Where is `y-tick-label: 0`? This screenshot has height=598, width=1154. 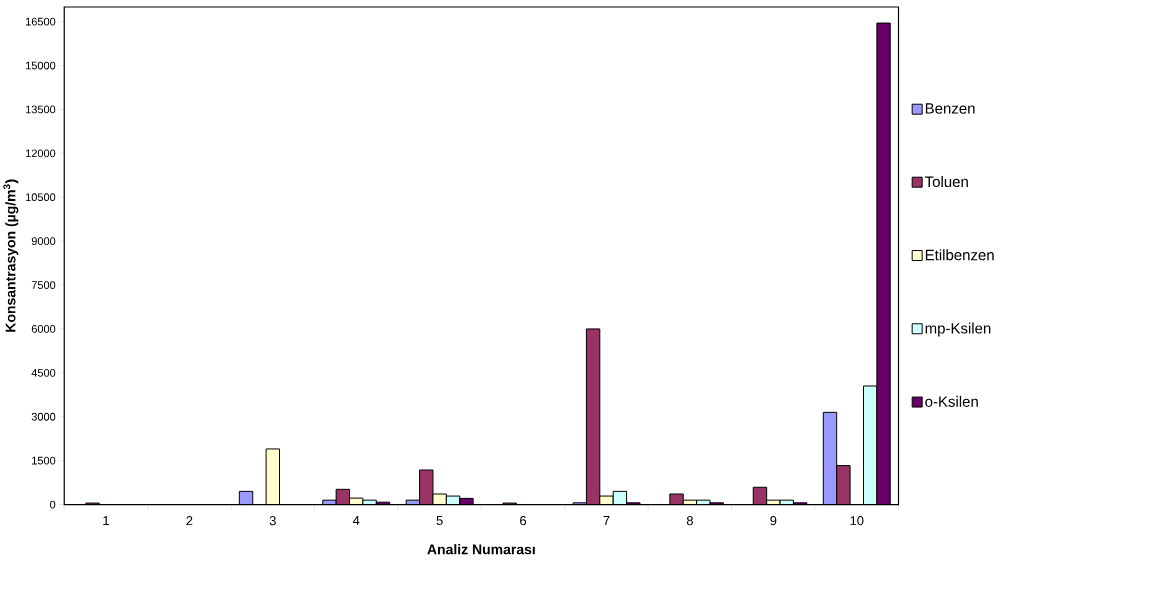
y-tick-label: 0 is located at coordinates (53, 504).